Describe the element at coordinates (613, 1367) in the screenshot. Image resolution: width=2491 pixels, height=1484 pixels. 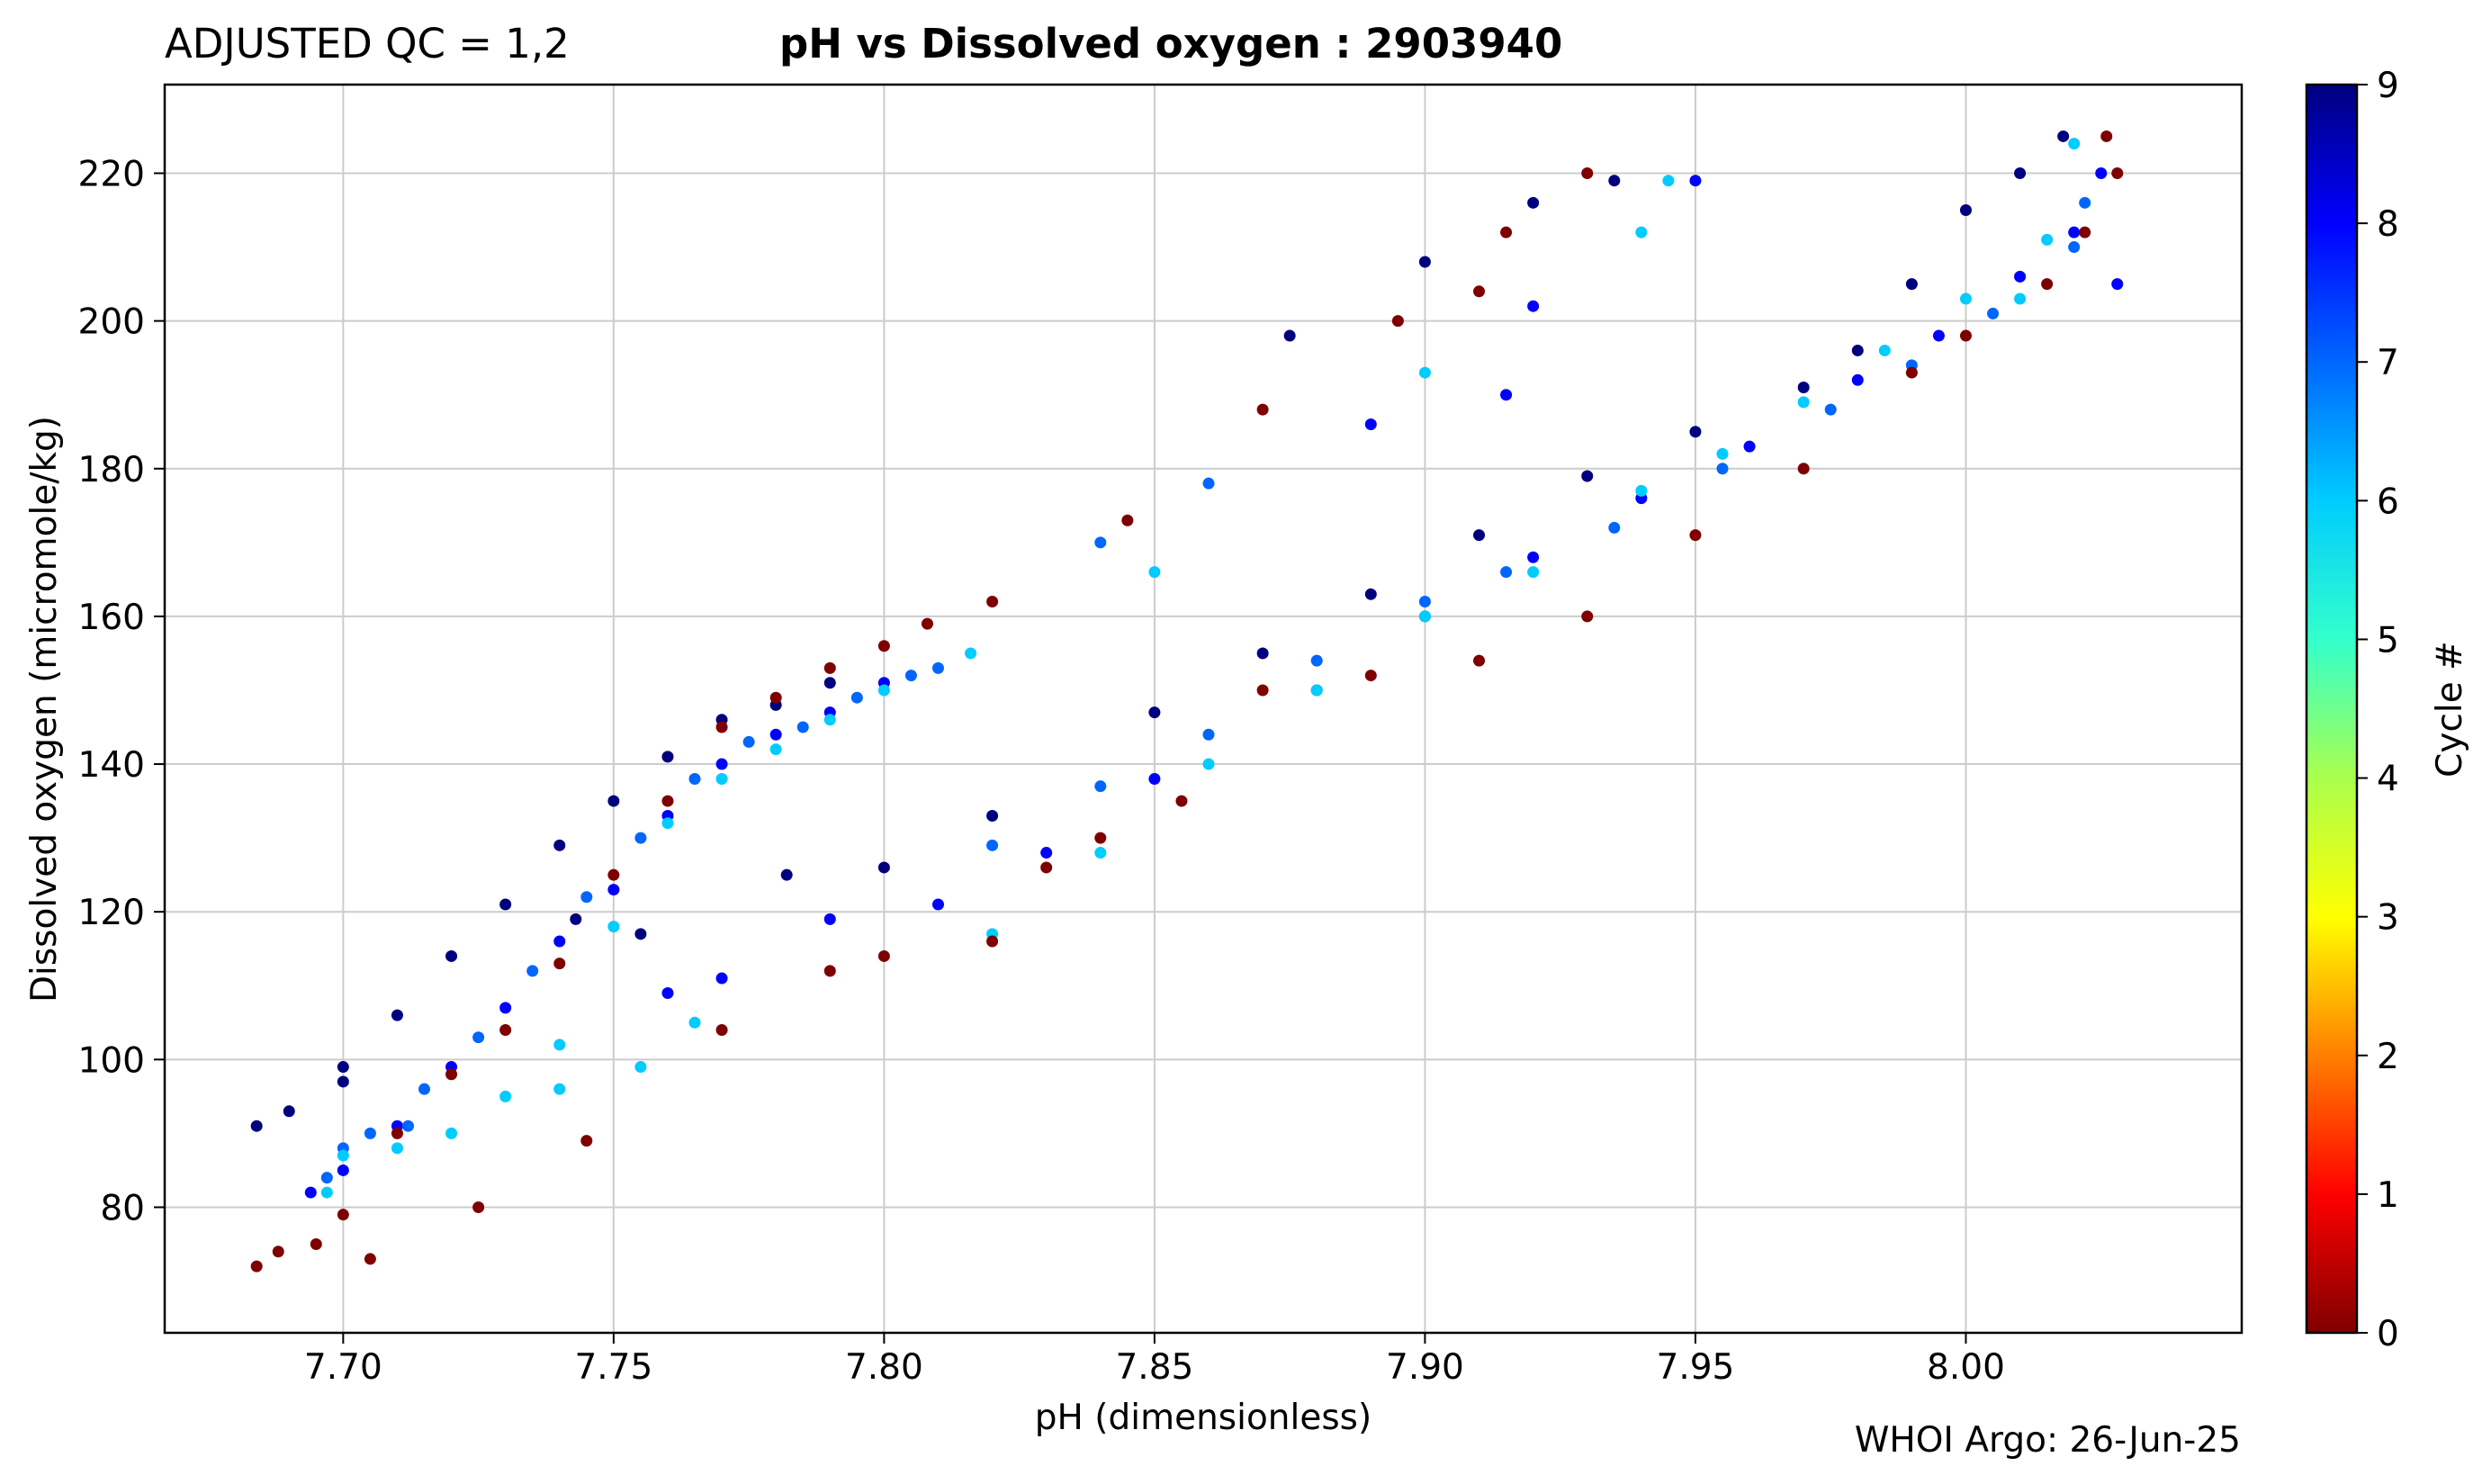
I see `x-tick-label: 7.75` at that location.